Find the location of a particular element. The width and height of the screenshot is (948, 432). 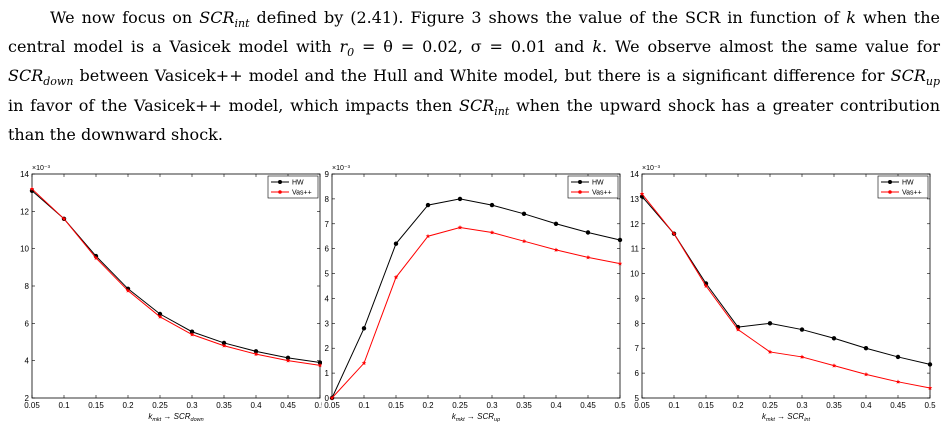

exponent-label: ×10⁻³ is located at coordinates (41, 168).